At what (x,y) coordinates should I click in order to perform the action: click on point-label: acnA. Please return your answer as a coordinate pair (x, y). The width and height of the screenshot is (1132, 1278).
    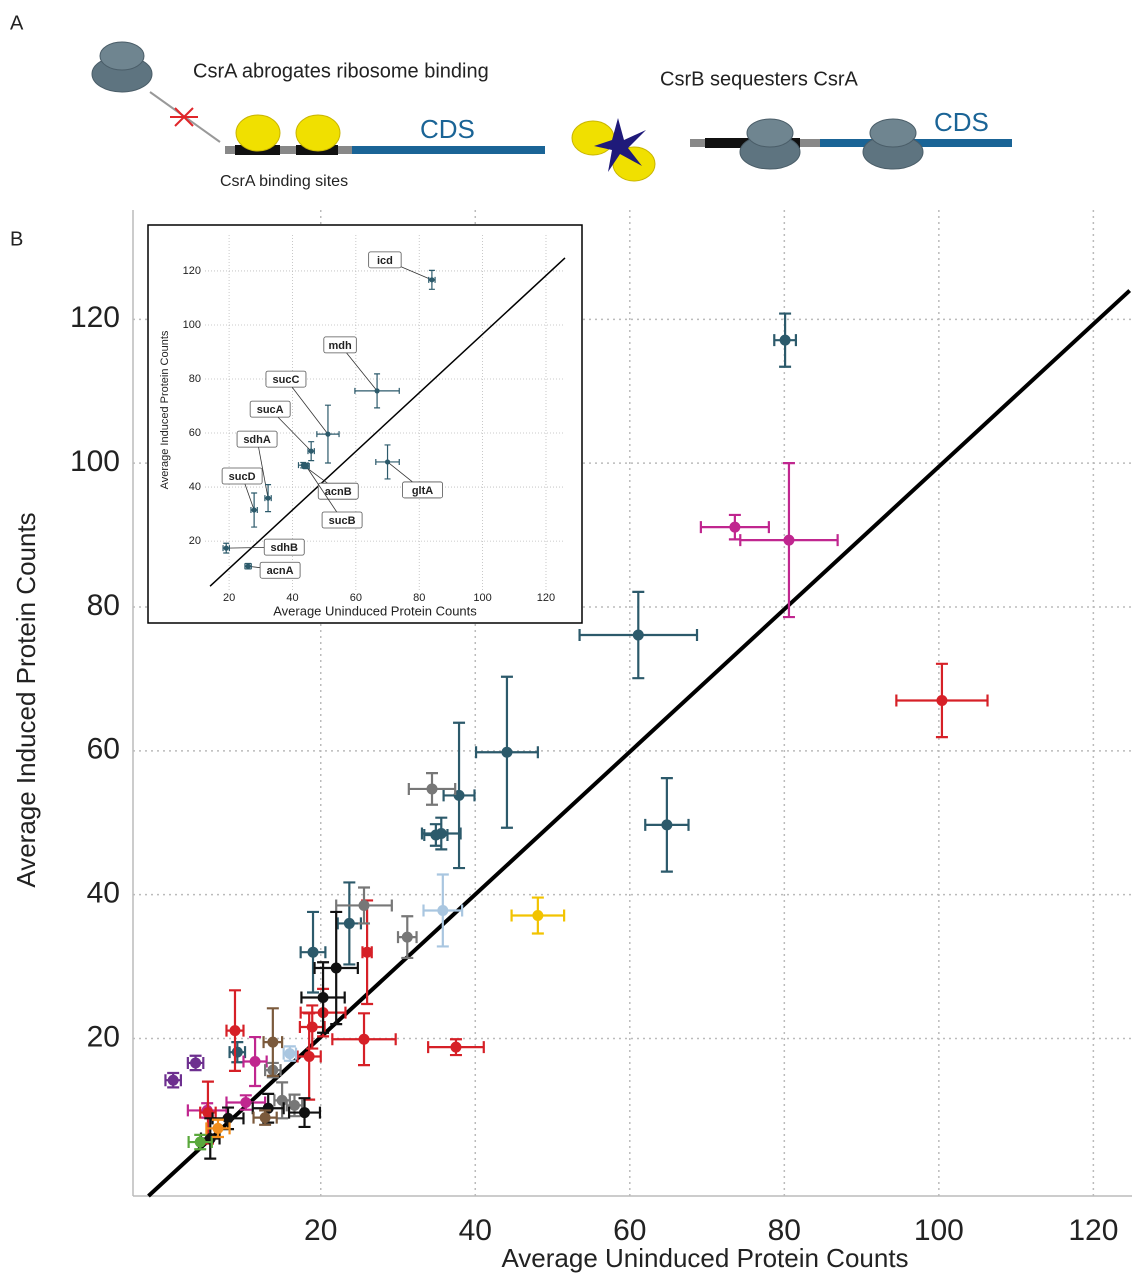
    Looking at the image, I should click on (280, 571).